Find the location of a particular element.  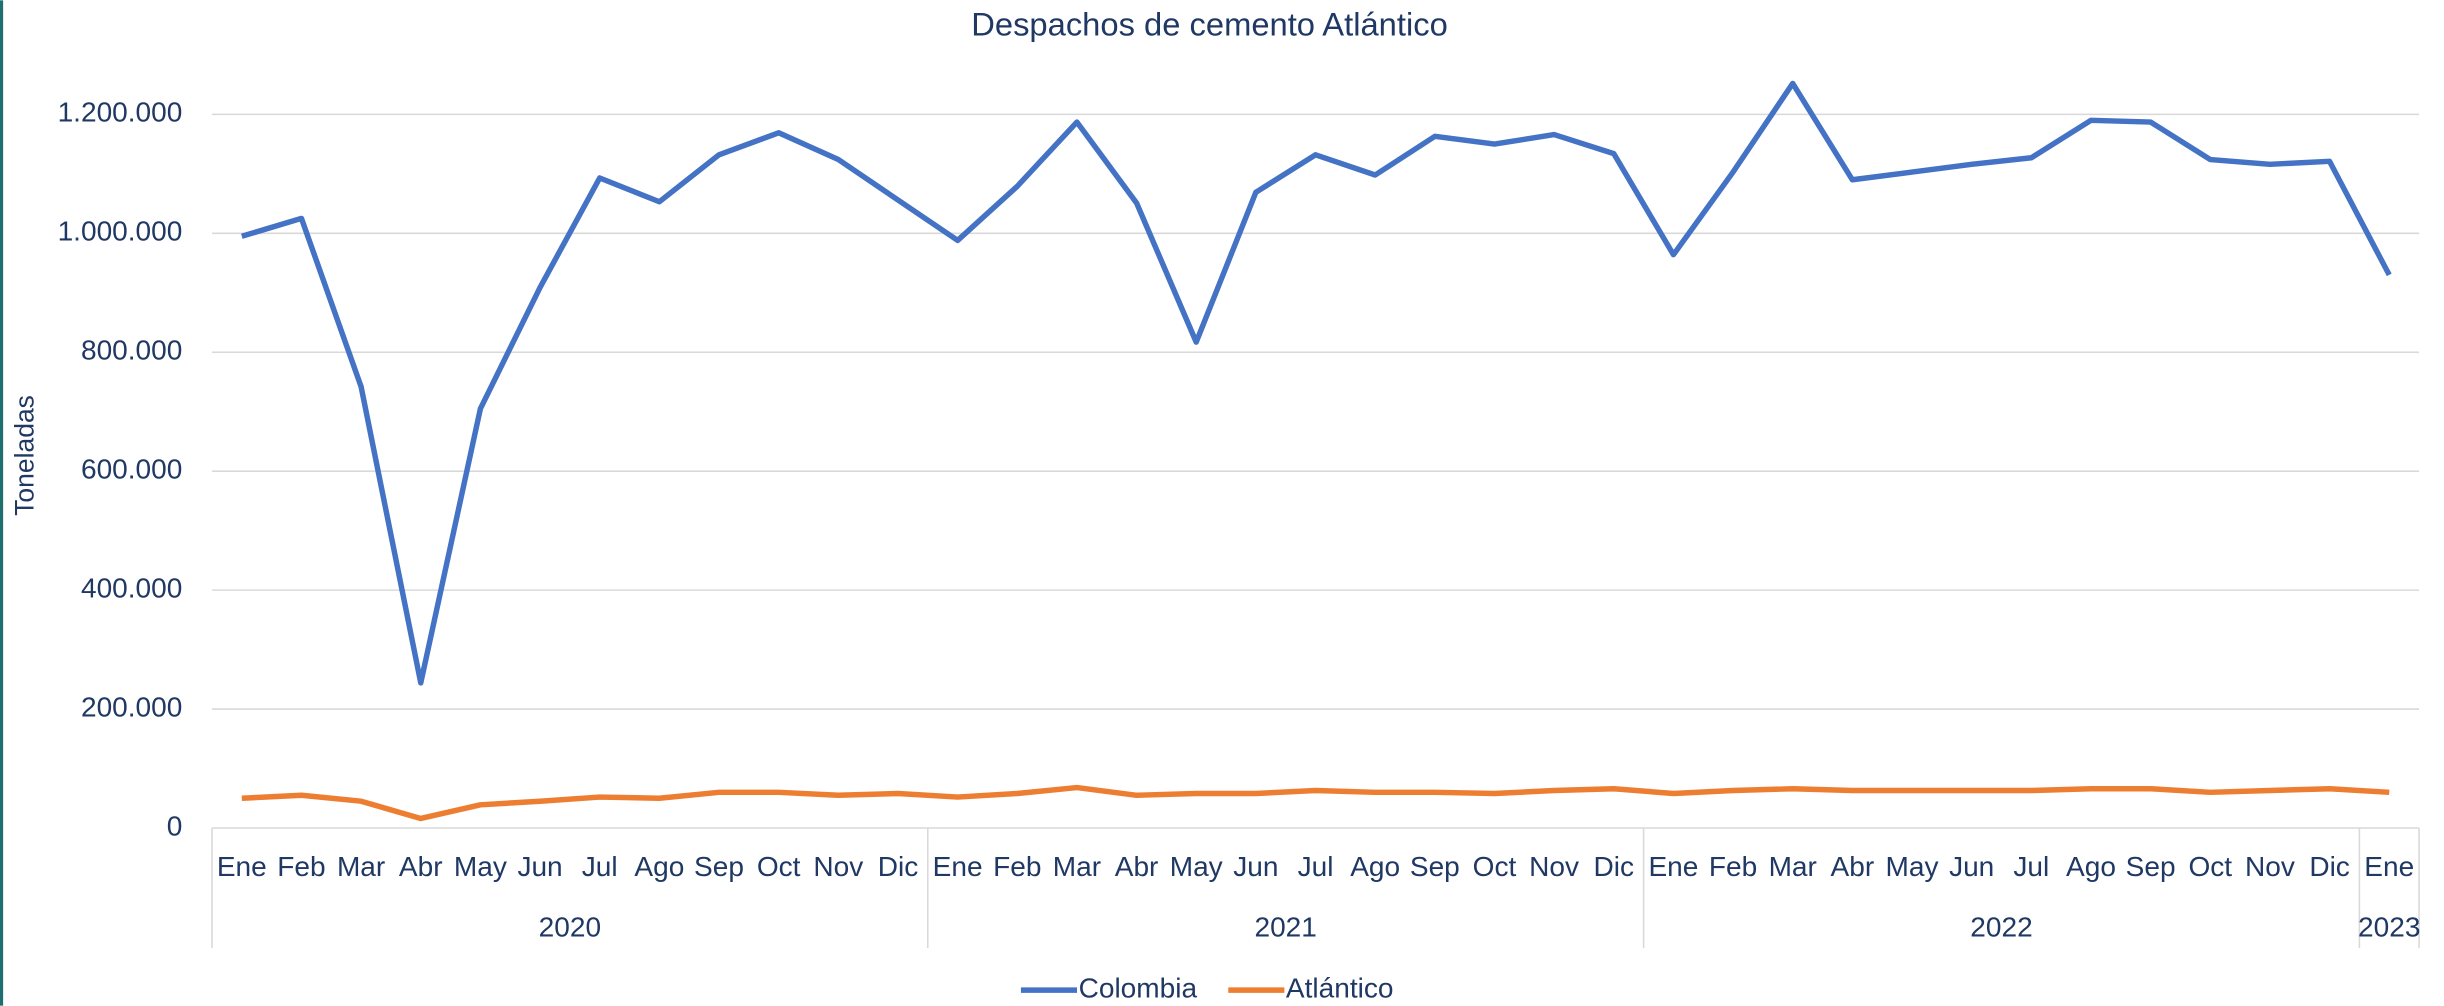

x-group-label: 2021 is located at coordinates (1285, 927).